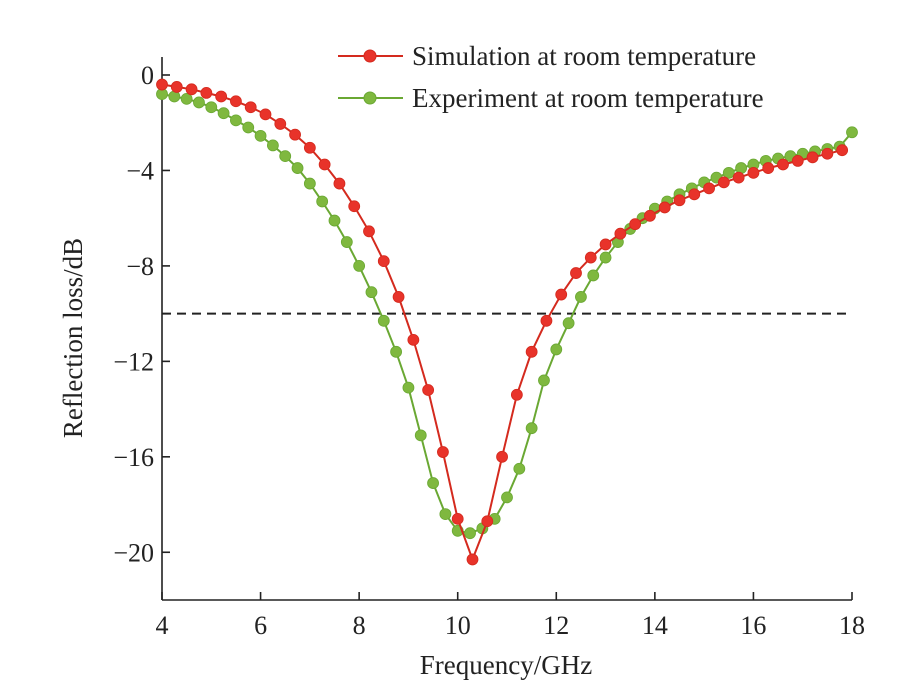  Describe the element at coordinates (584, 56) in the screenshot. I see `legend-label-simulation: Simulation at room temperature` at that location.